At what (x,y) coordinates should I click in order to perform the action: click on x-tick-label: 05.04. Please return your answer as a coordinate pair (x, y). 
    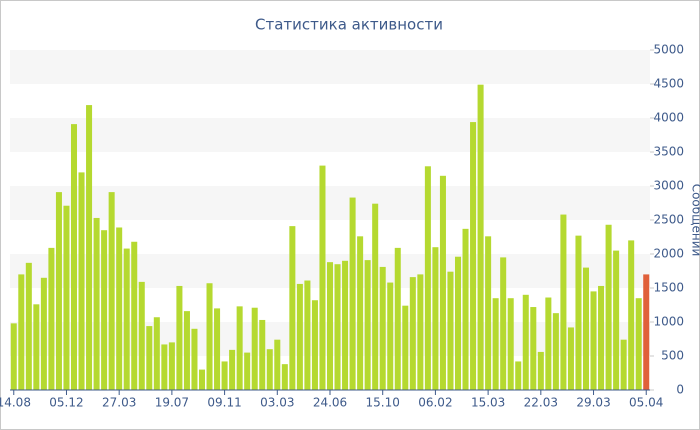
    Looking at the image, I should click on (646, 403).